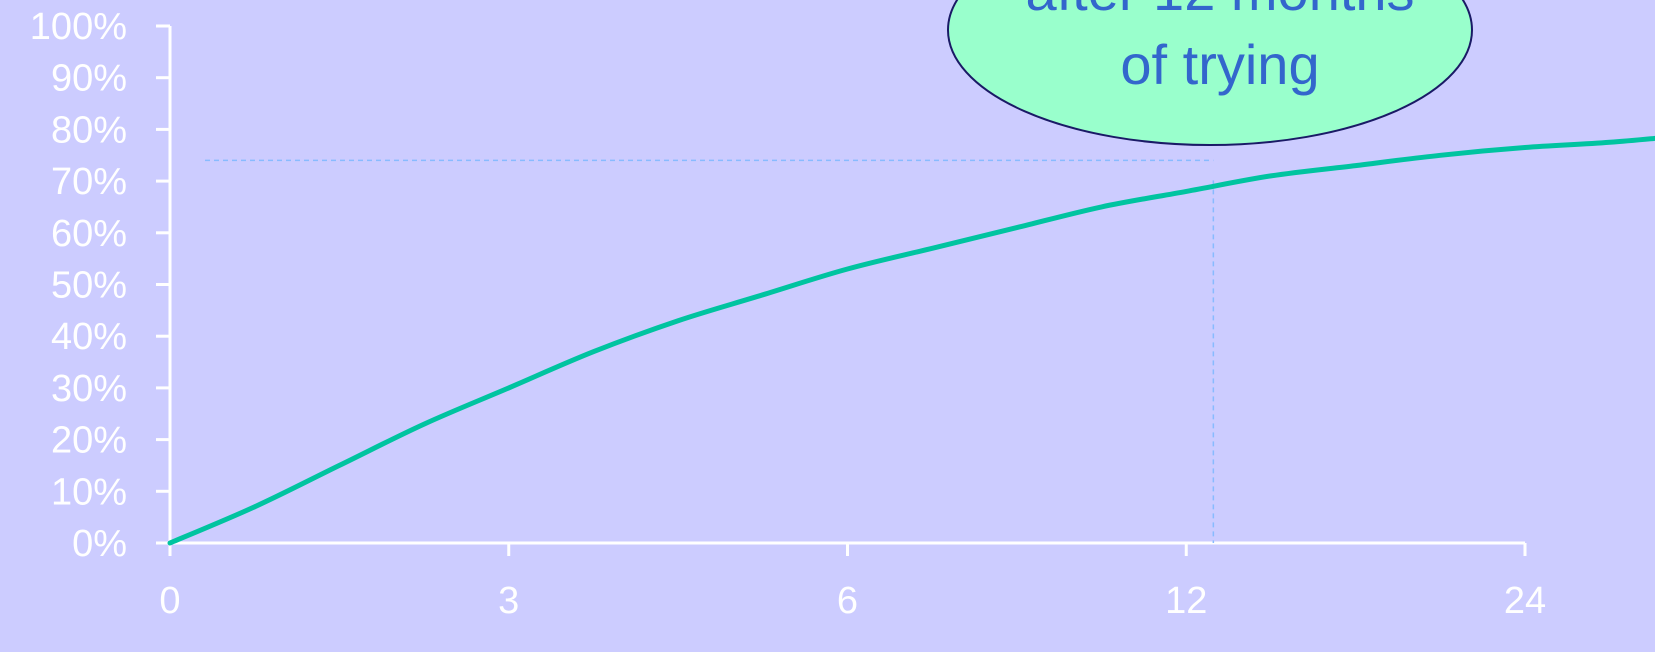 This screenshot has width=1655, height=652. Describe the element at coordinates (1186, 601) in the screenshot. I see `x-tick-label: 12` at that location.